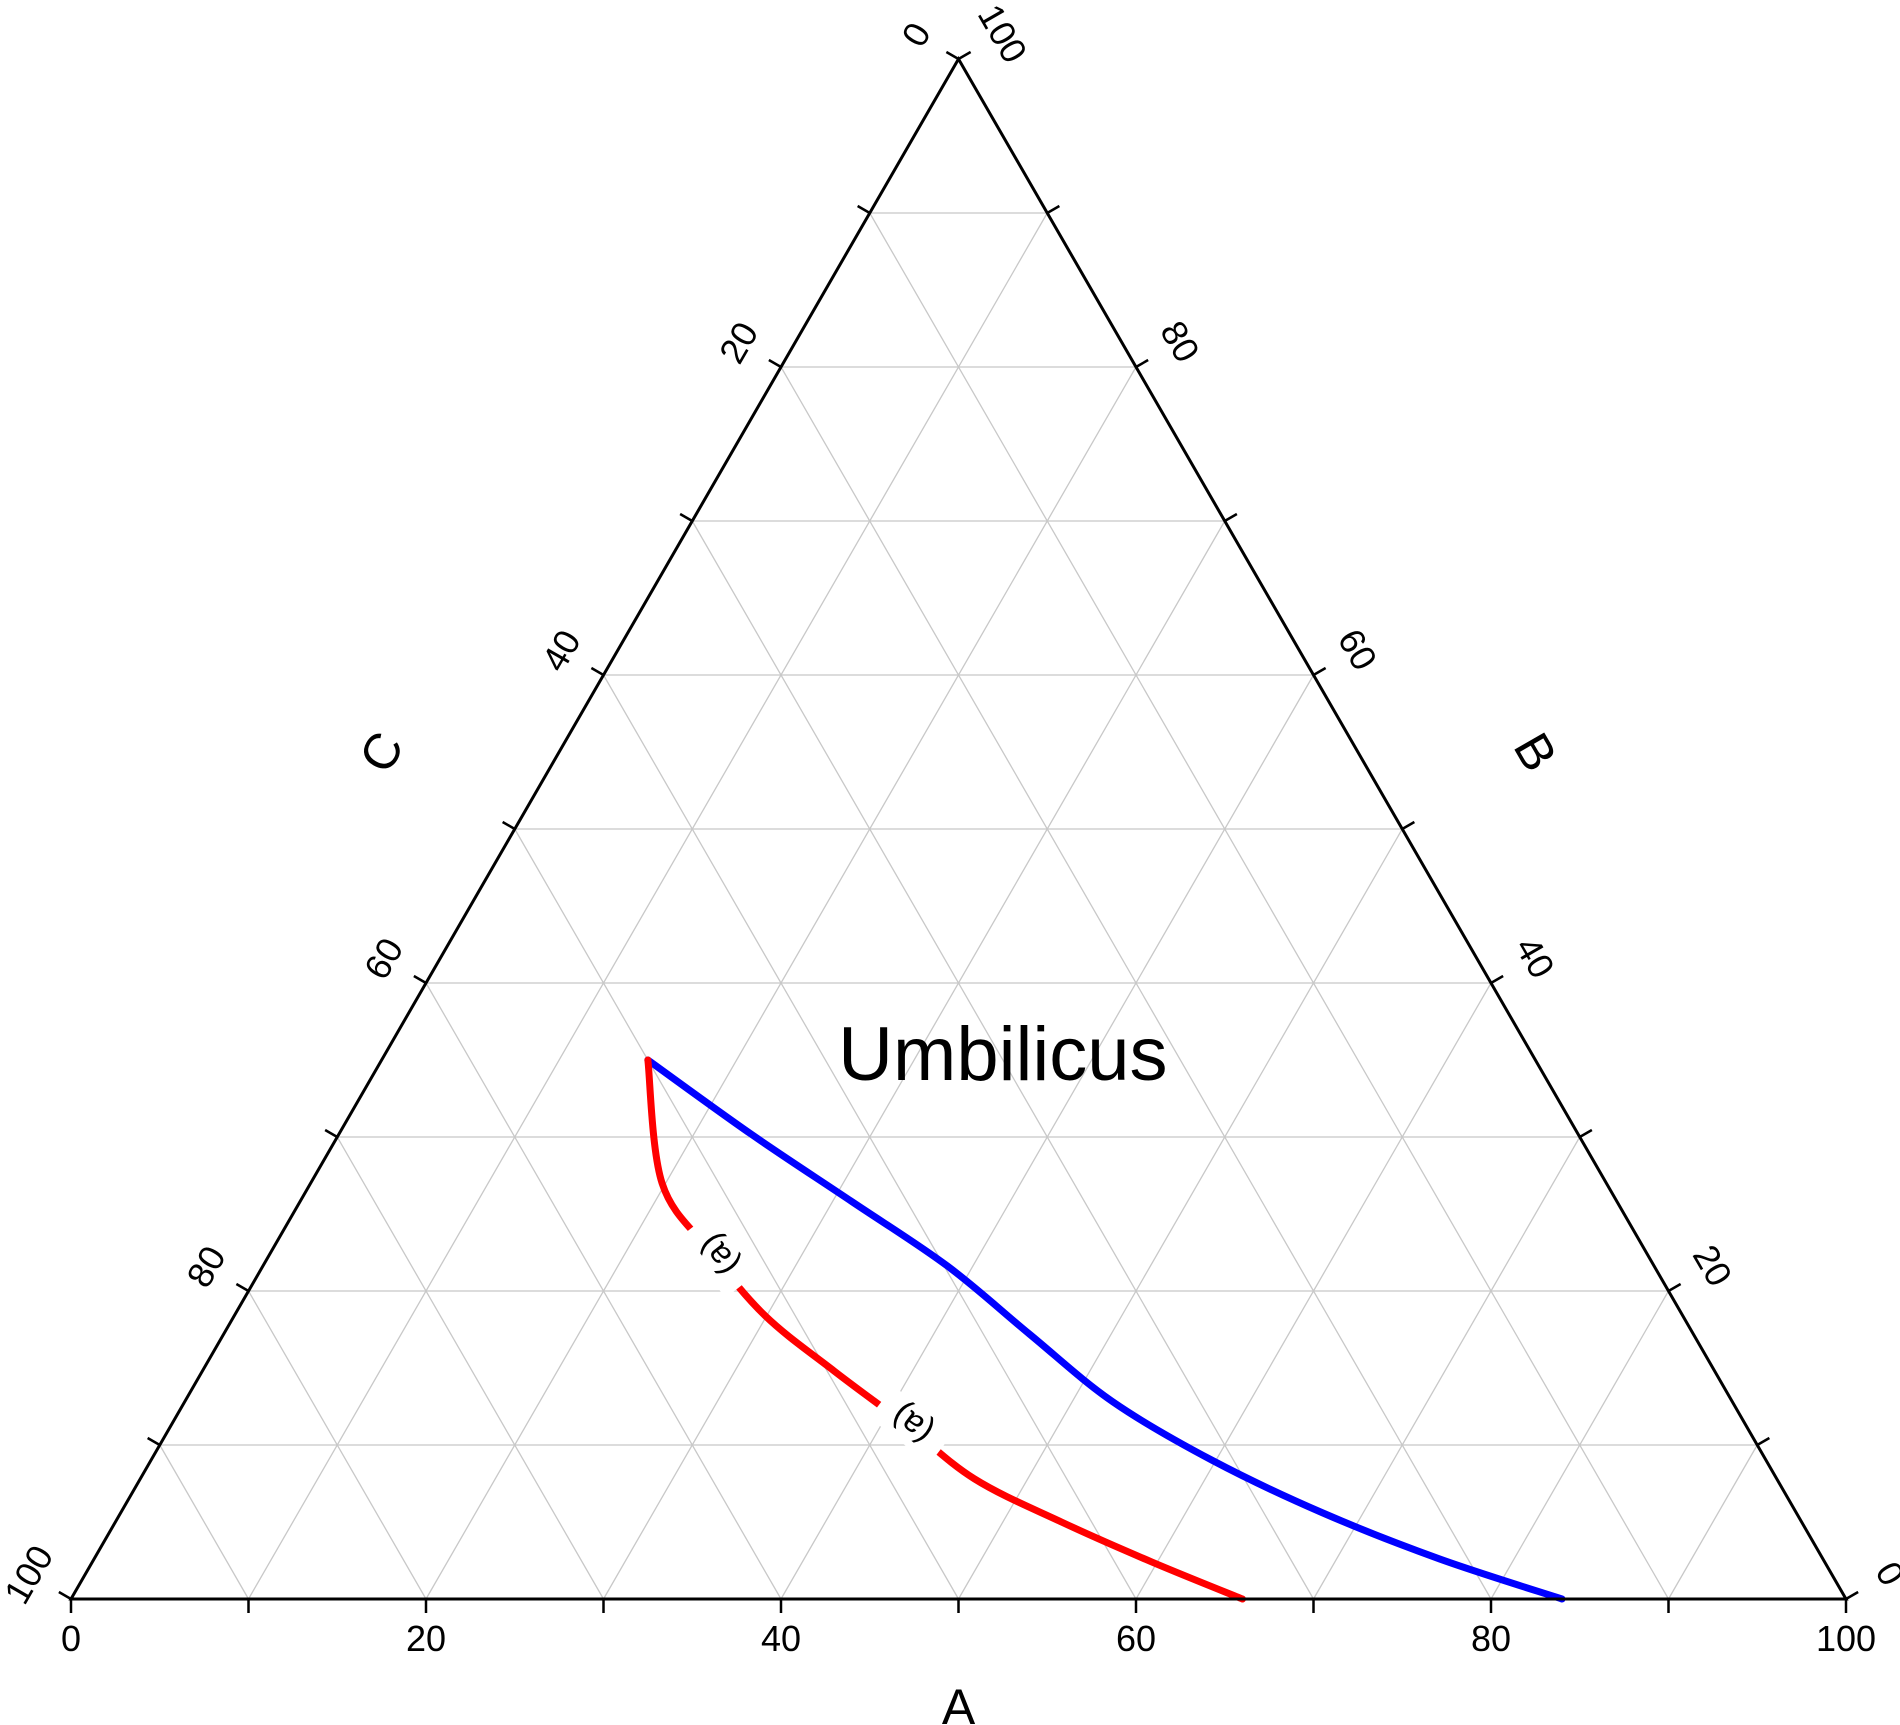 Image resolution: width=1900 pixels, height=1725 pixels. What do you see at coordinates (1491, 1638) in the screenshot?
I see `a-axis-tick-label: 80` at bounding box center [1491, 1638].